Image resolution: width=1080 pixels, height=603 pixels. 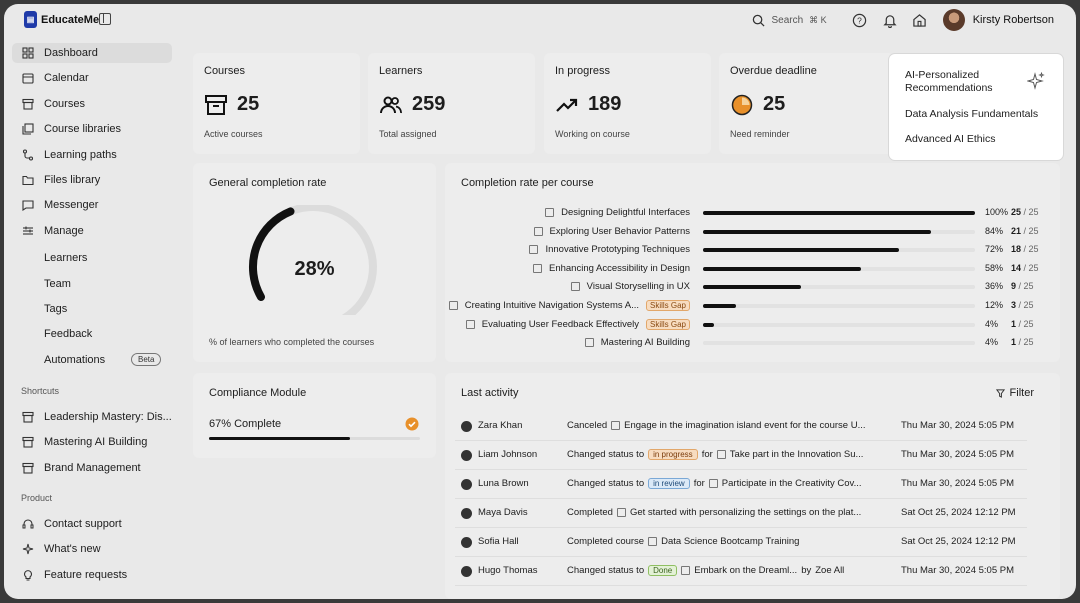 What do you see at coordinates (314, 415) in the screenshot?
I see `compliance-module-card: Compliance Module 67% Complete` at bounding box center [314, 415].